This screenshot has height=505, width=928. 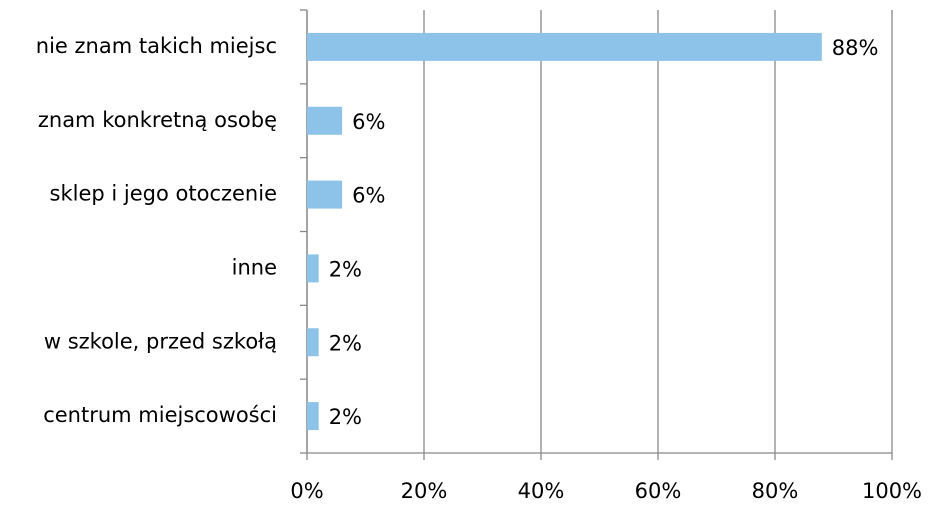 I want to click on x-tick-label: 40%, so click(x=541, y=491).